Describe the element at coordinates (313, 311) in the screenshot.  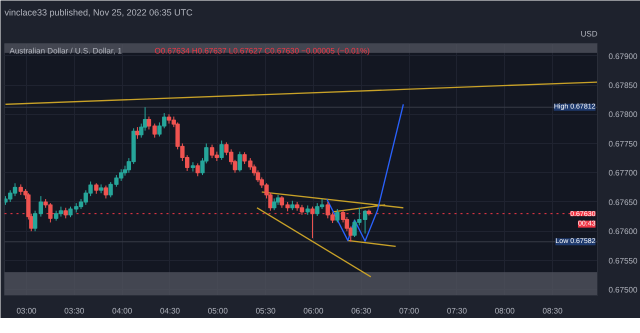
I see `x-tick-label: 06:00` at that location.